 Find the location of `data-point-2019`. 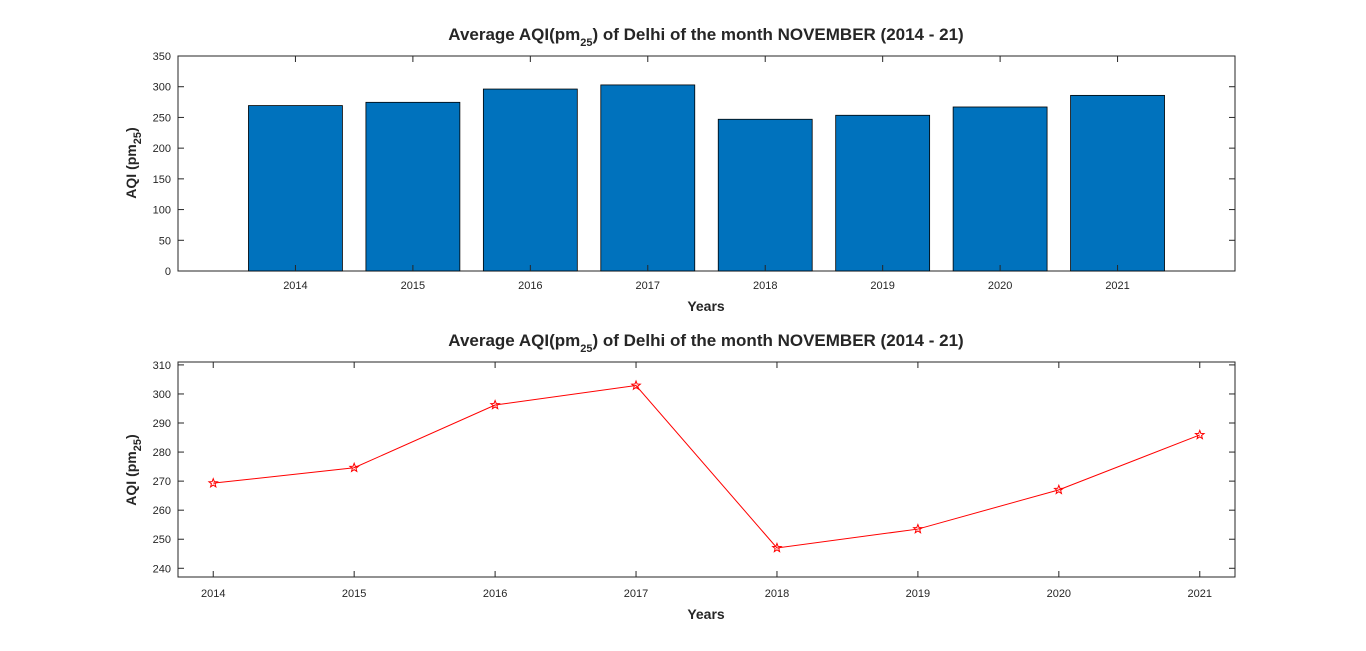

data-point-2019 is located at coordinates (918, 528).